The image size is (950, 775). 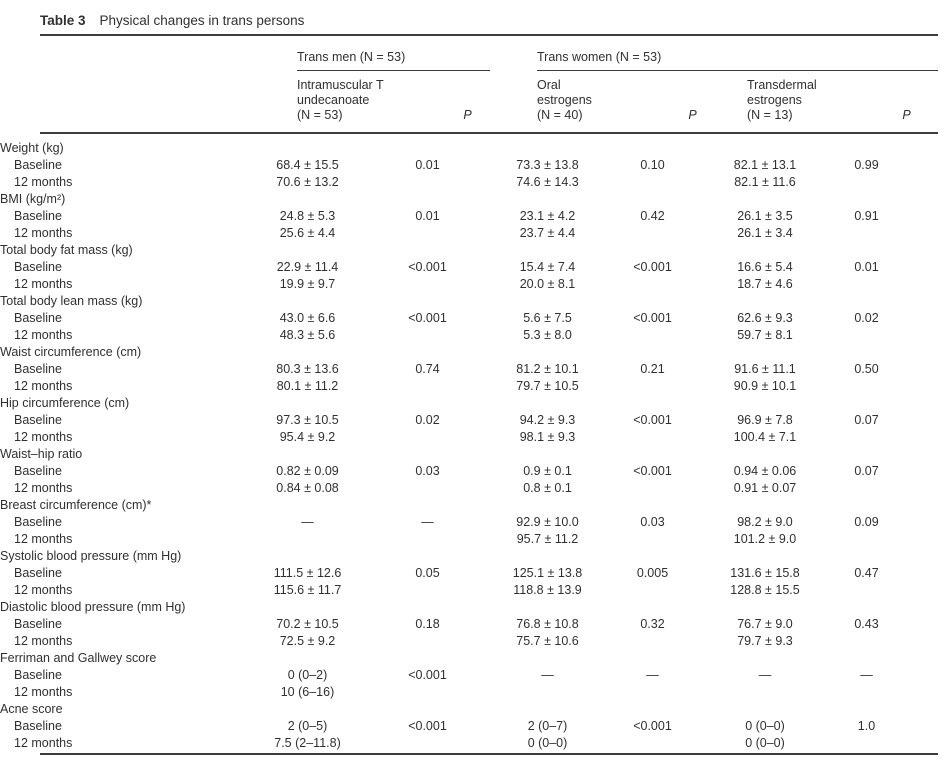 What do you see at coordinates (547, 233) in the screenshot?
I see `cell-value: 23.7 ± 4.4` at bounding box center [547, 233].